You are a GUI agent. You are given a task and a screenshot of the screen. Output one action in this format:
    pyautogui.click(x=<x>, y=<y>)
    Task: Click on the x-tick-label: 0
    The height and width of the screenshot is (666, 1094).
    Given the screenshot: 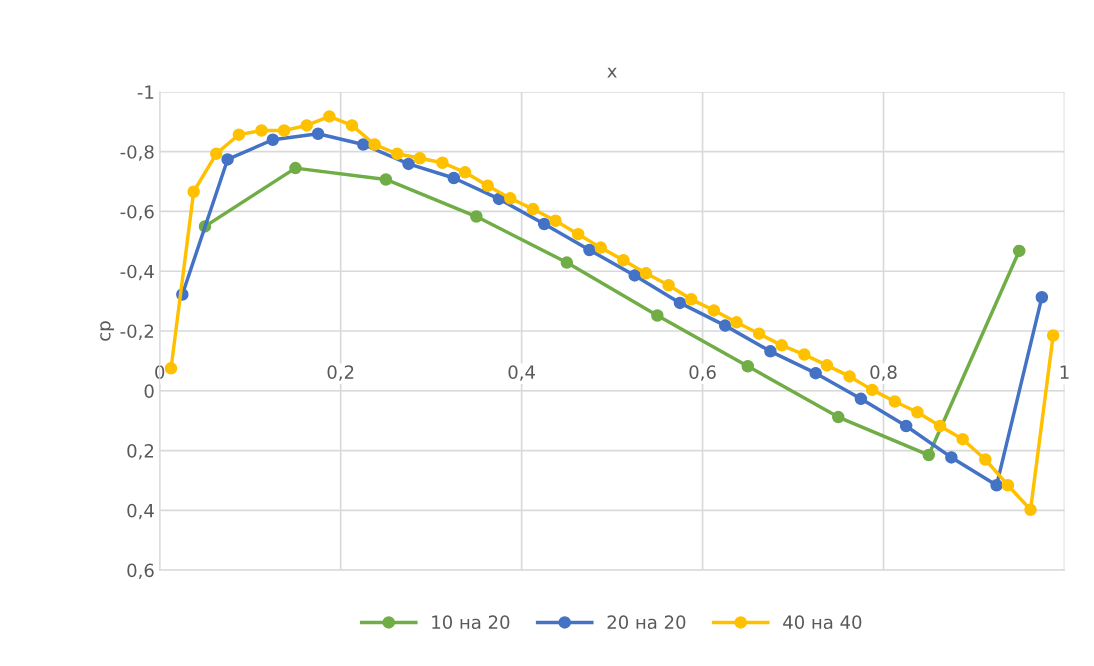 What is the action you would take?
    pyautogui.click(x=160, y=372)
    